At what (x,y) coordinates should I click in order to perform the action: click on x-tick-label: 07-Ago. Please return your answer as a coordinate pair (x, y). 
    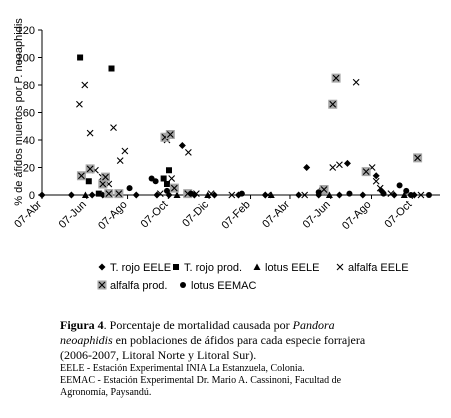
    Looking at the image, I should click on (357, 216).